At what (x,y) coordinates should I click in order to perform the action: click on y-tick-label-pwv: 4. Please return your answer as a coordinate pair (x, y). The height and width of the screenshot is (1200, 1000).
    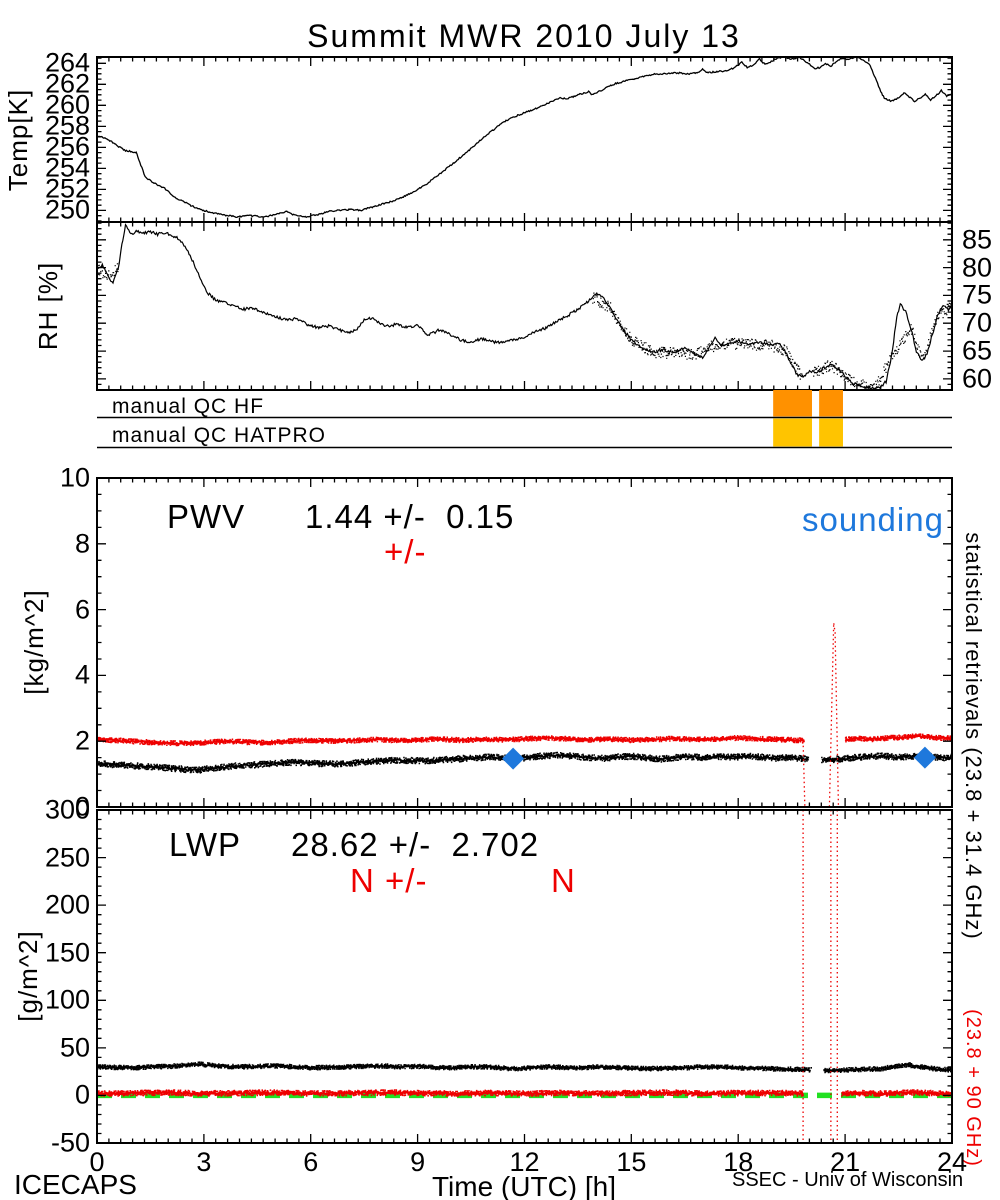
    Looking at the image, I should click on (82, 674).